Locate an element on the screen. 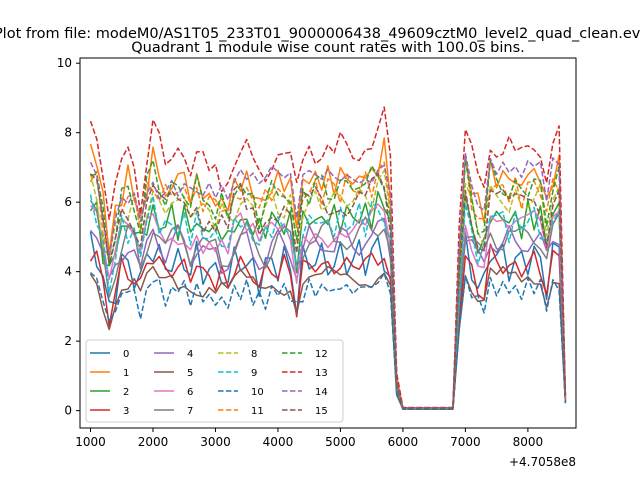  x-tick-label: 1000 is located at coordinates (90, 442).